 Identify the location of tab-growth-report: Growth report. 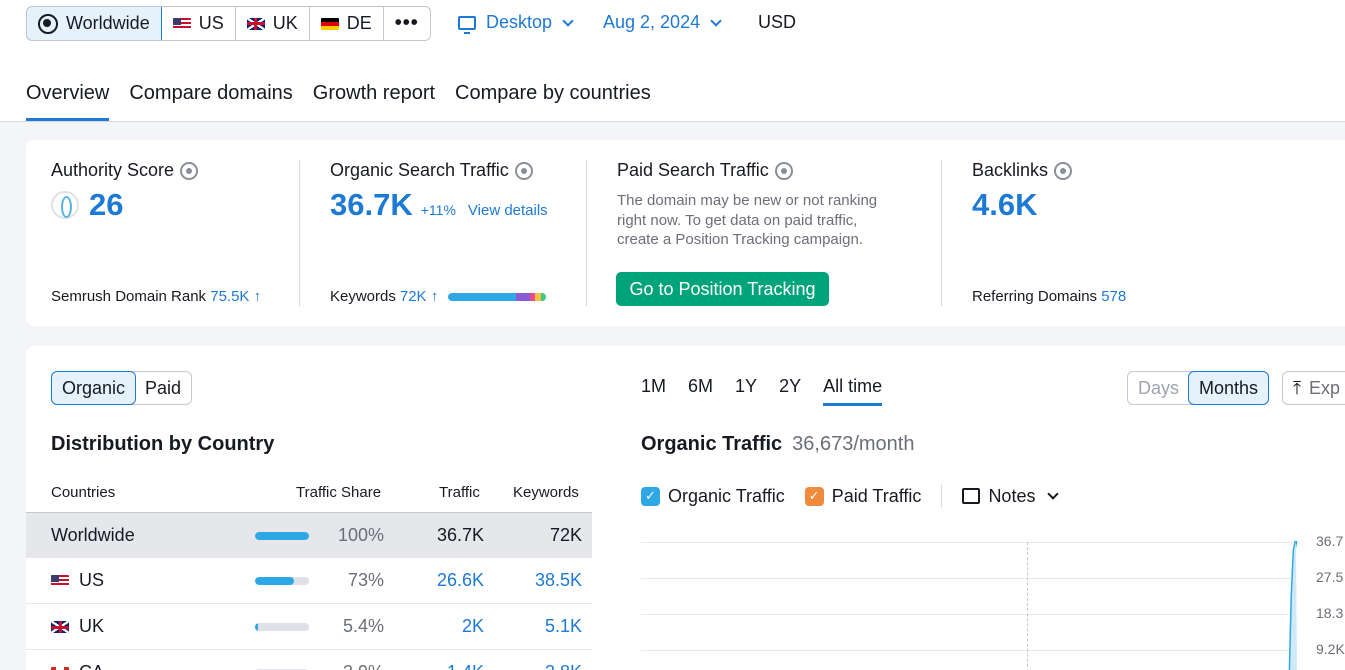
(374, 93).